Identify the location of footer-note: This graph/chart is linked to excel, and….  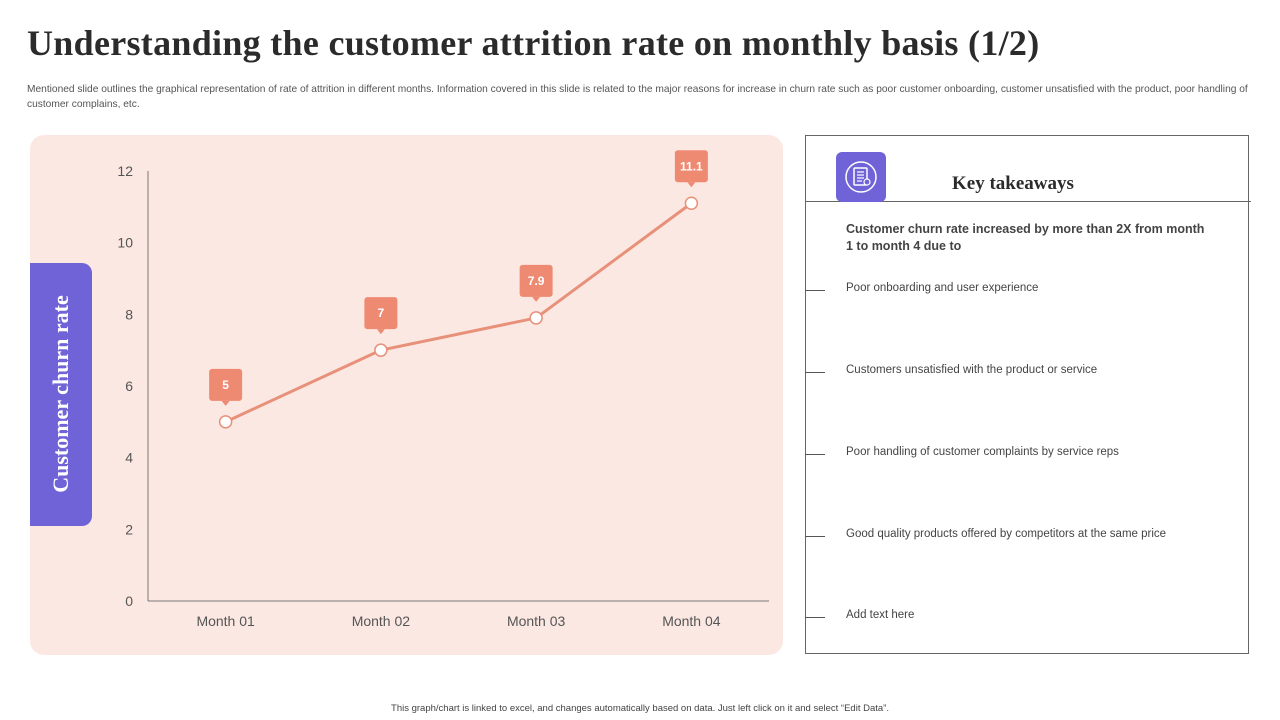
(640, 708).